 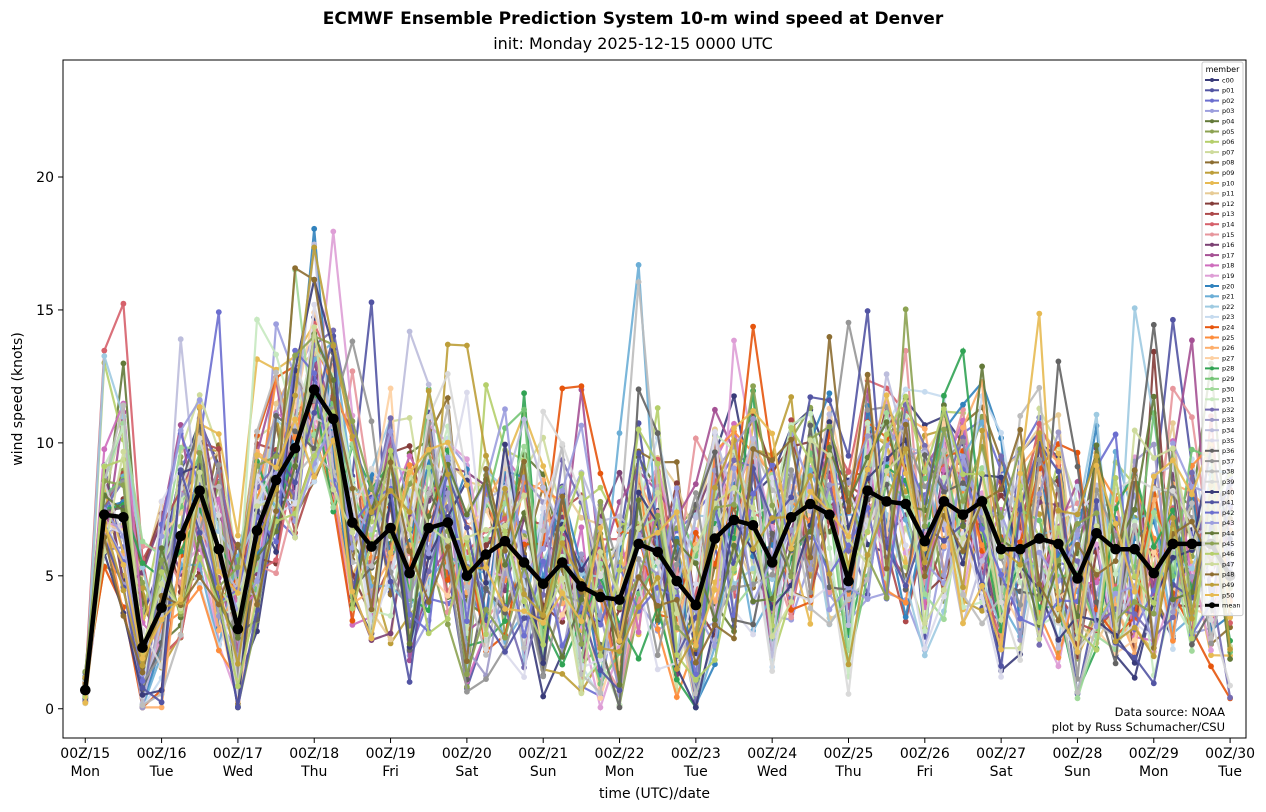 What do you see at coordinates (1077, 754) in the screenshot?
I see `x-tick-label: 00Z/28` at bounding box center [1077, 754].